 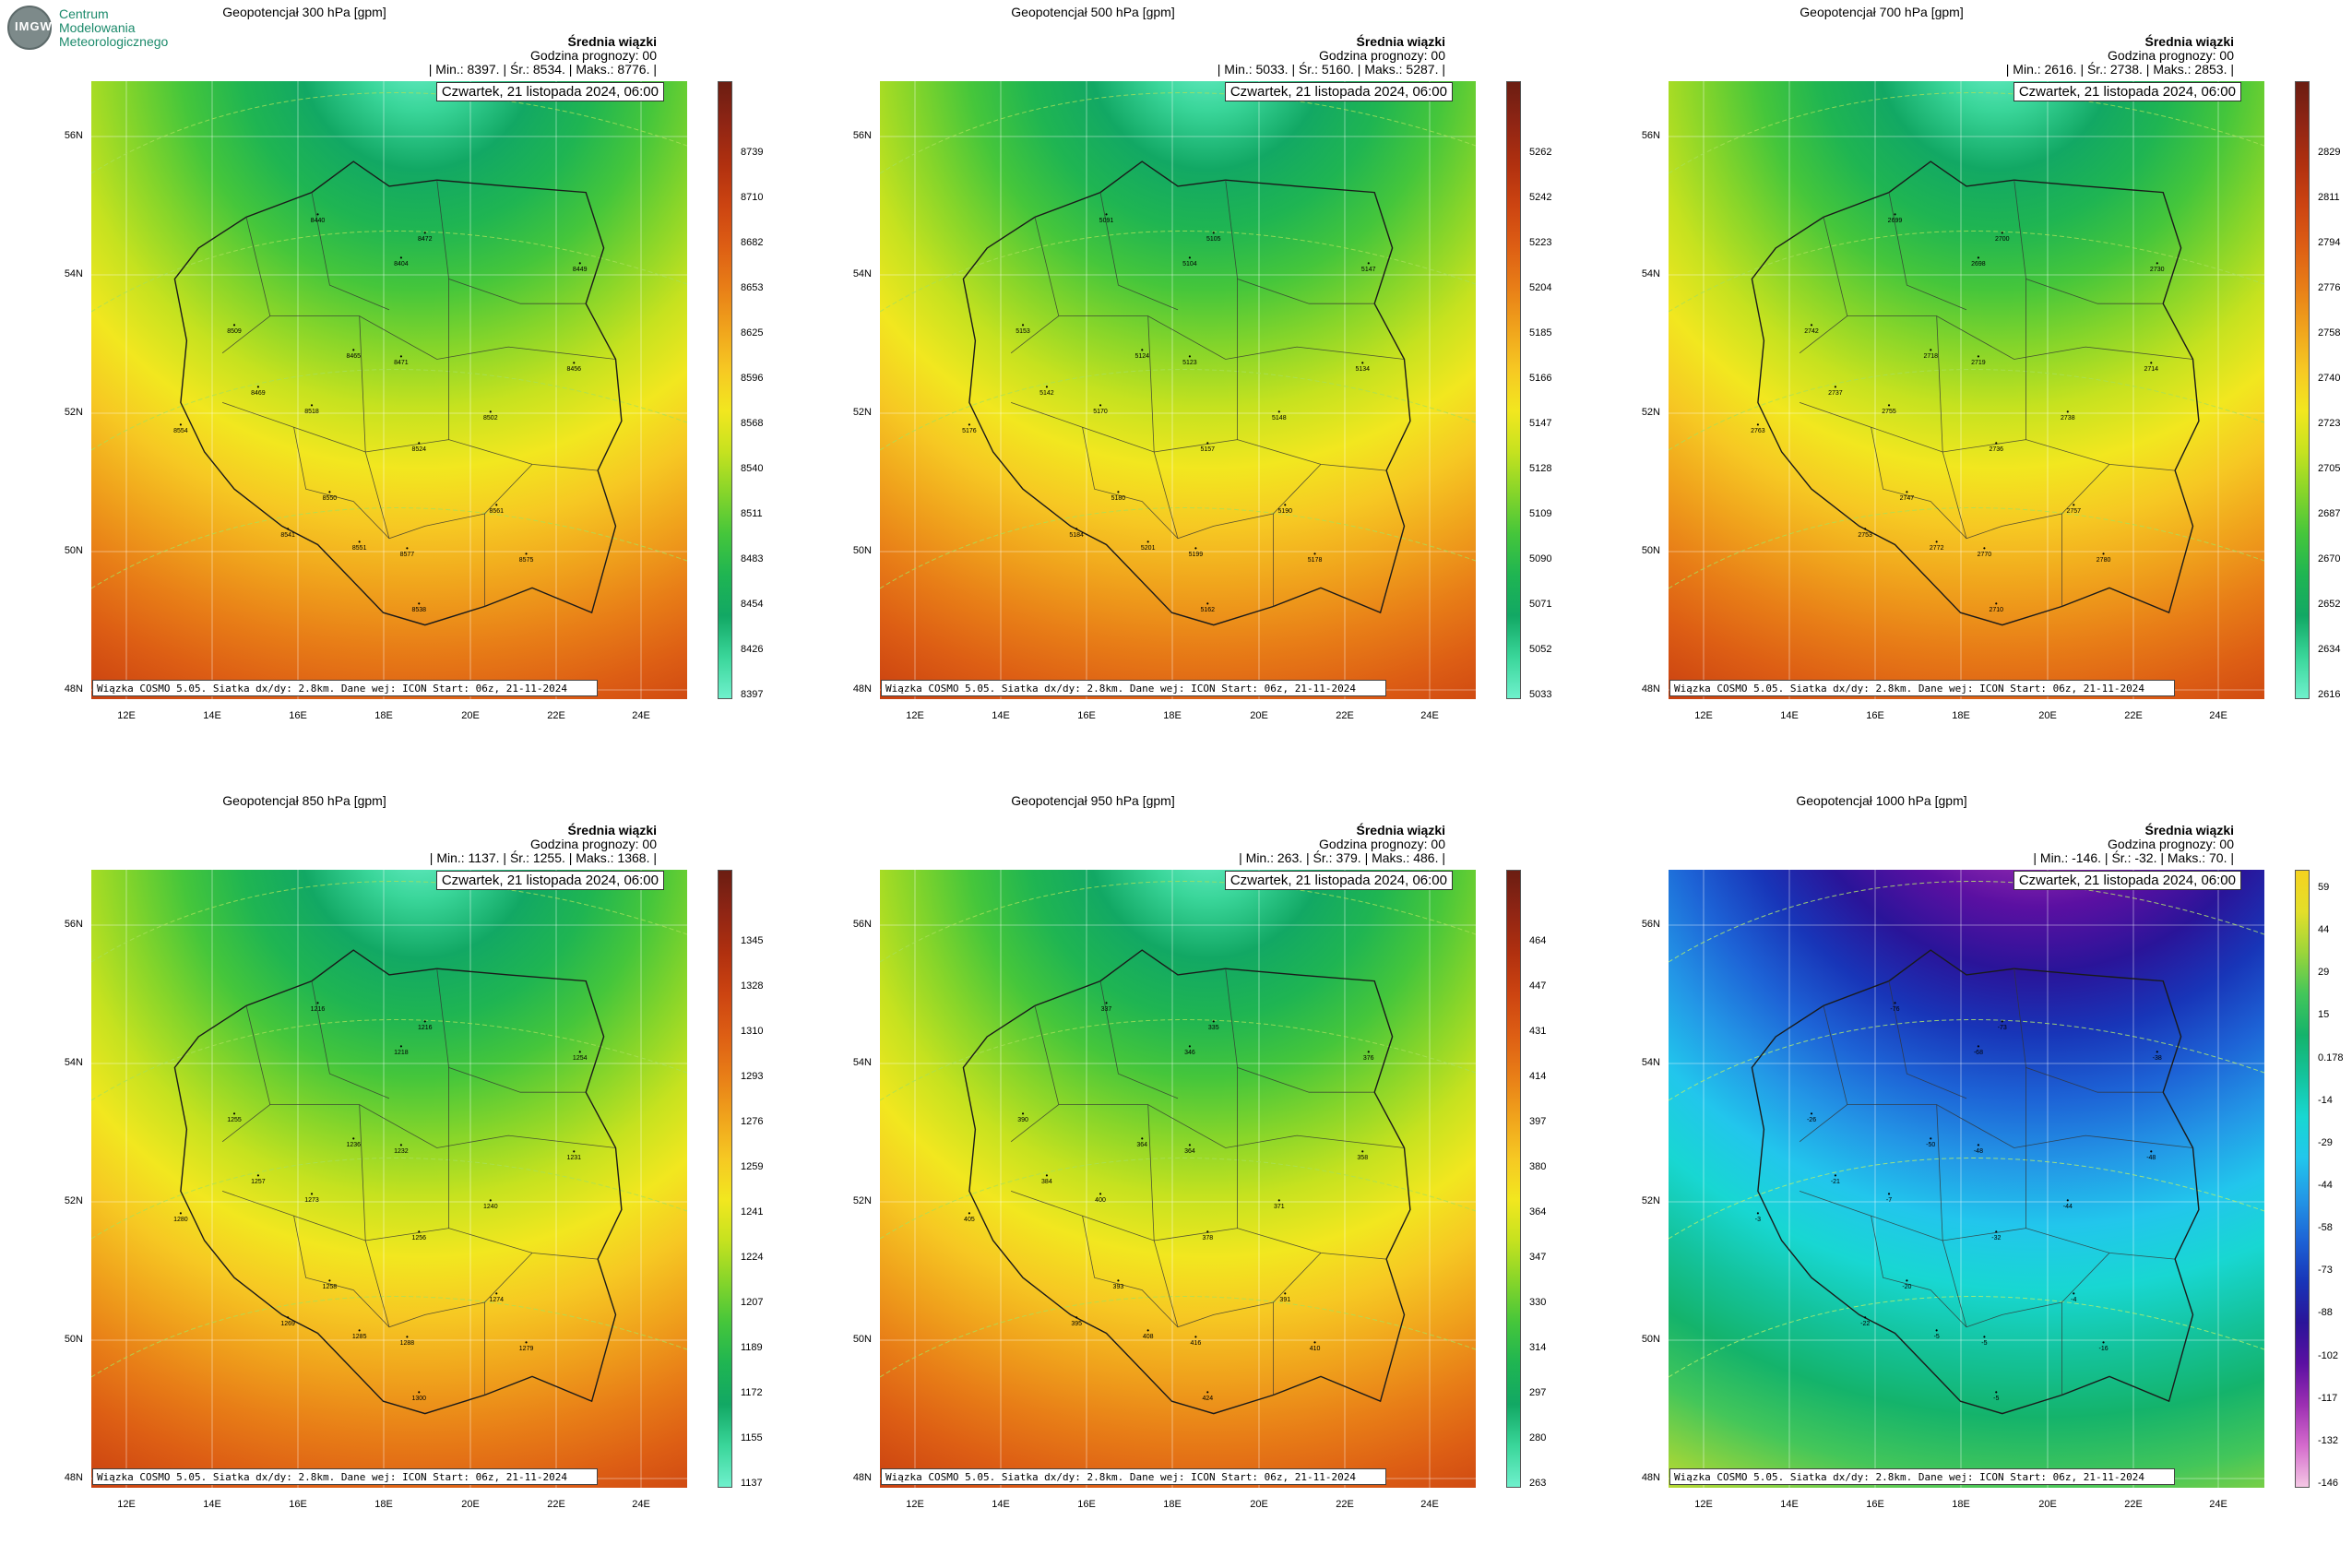 I want to click on lon-label: 18E, so click(x=383, y=1504).